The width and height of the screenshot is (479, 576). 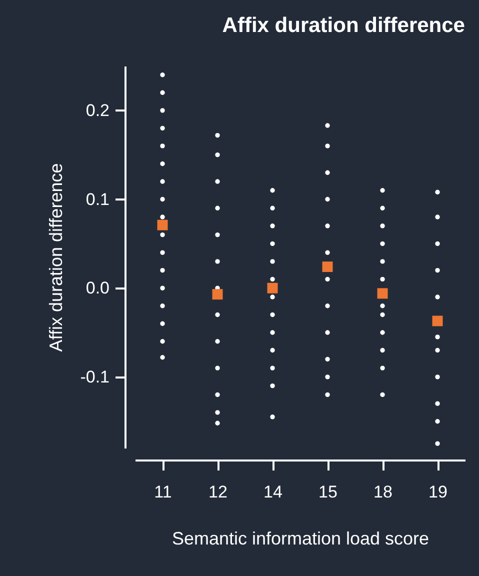 I want to click on y-axis-title: Affix duration difference, so click(x=56, y=257).